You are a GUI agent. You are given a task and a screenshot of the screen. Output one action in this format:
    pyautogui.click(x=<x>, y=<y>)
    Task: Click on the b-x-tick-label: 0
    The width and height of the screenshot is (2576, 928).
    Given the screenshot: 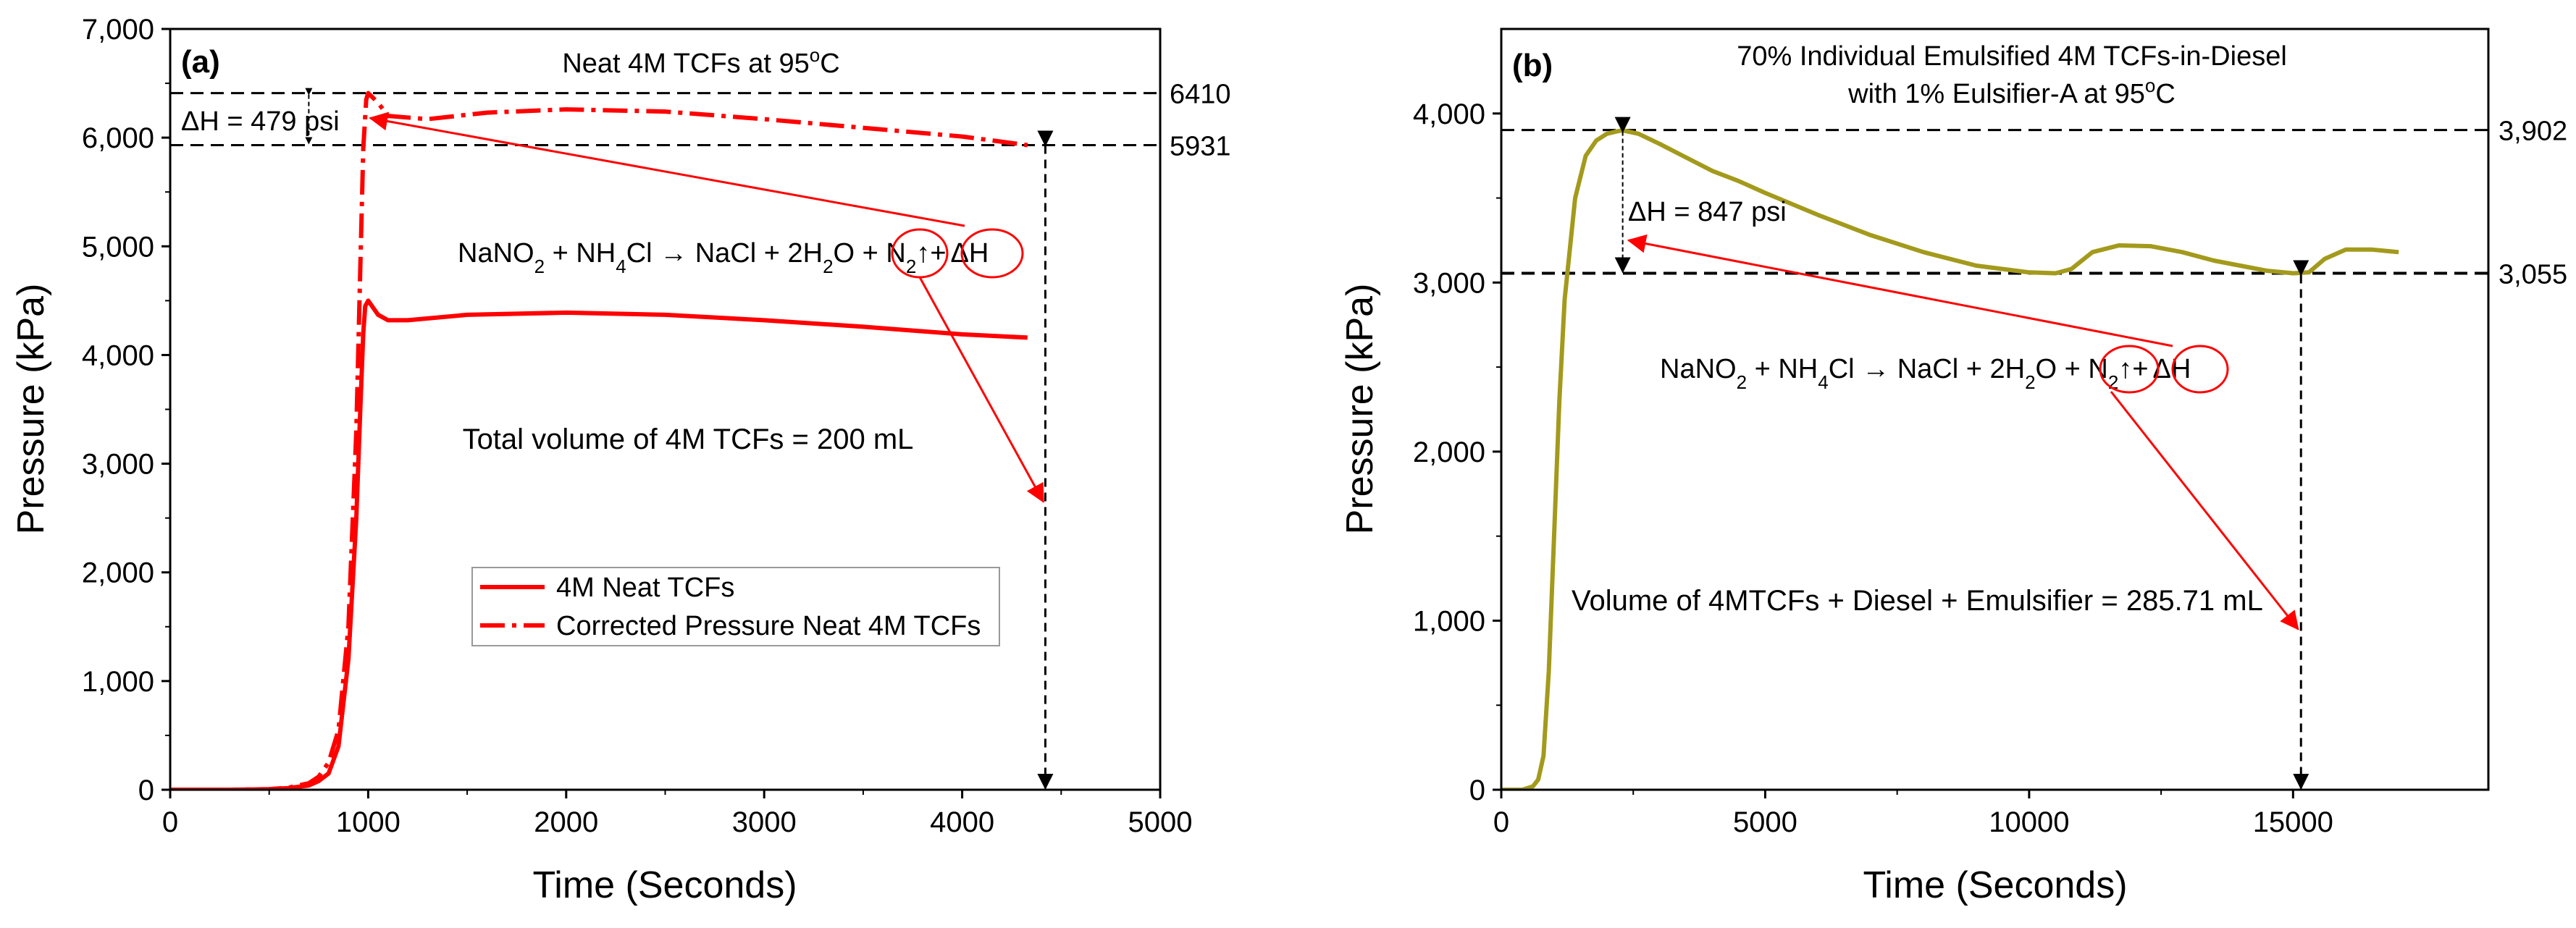 What is the action you would take?
    pyautogui.click(x=1501, y=822)
    